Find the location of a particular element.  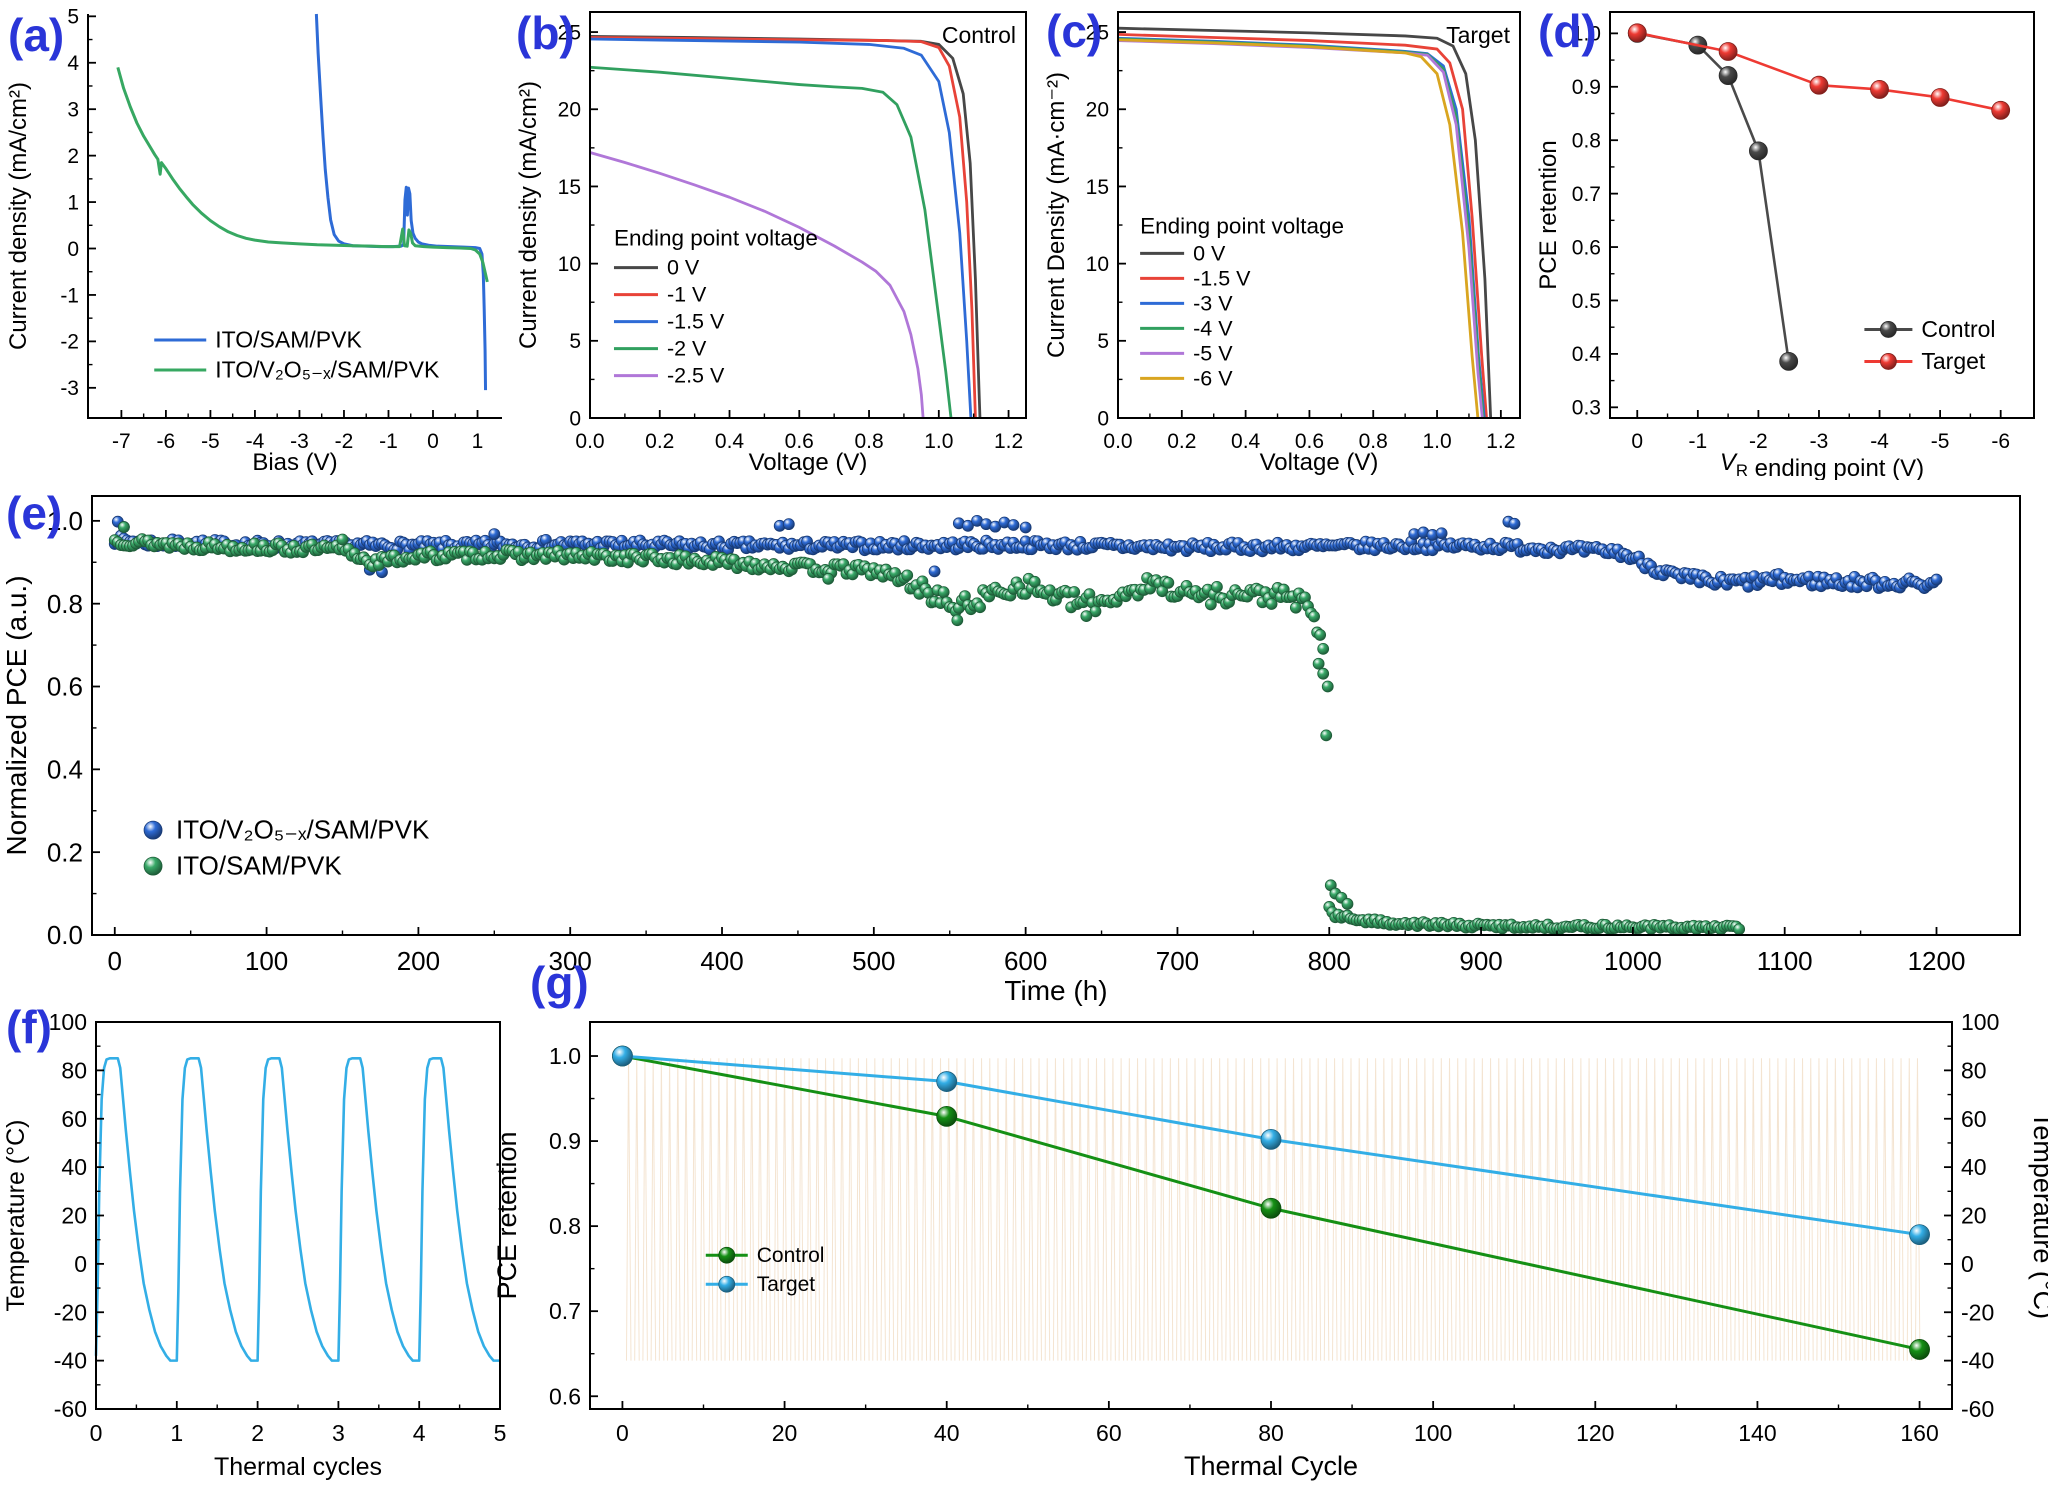

x-tick-label: 300 is located at coordinates (570, 961).